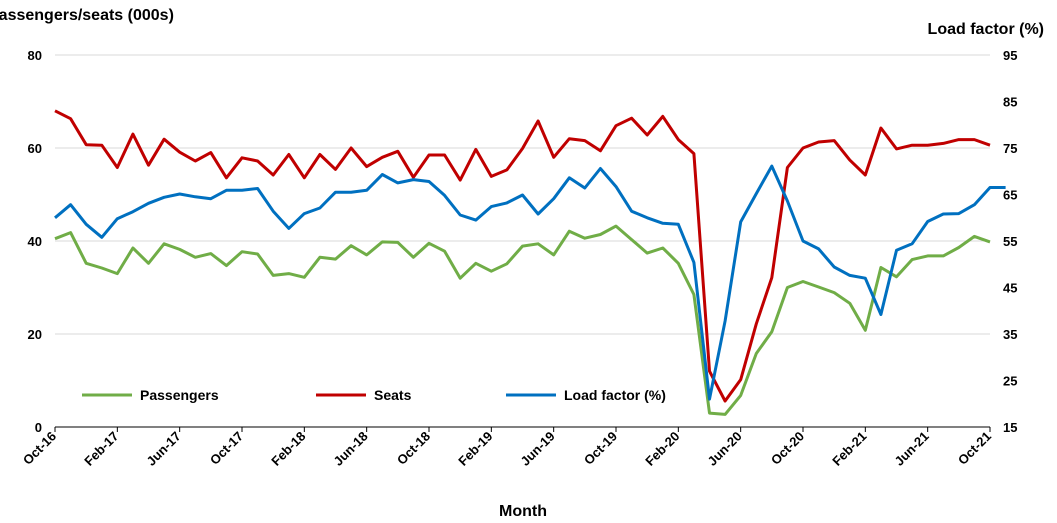 The height and width of the screenshot is (523, 1057). What do you see at coordinates (1010, 195) in the screenshot?
I see `y-right-tick-label: 65` at bounding box center [1010, 195].